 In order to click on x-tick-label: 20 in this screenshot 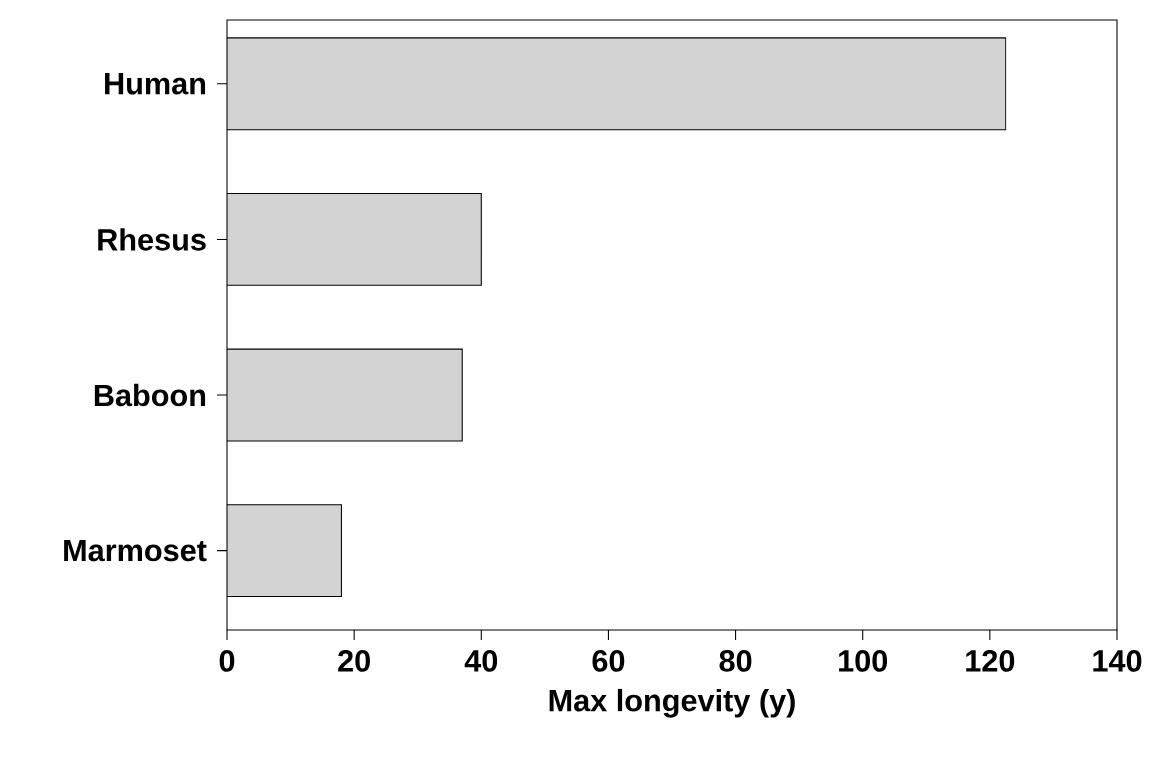, I will do `click(354, 661)`.